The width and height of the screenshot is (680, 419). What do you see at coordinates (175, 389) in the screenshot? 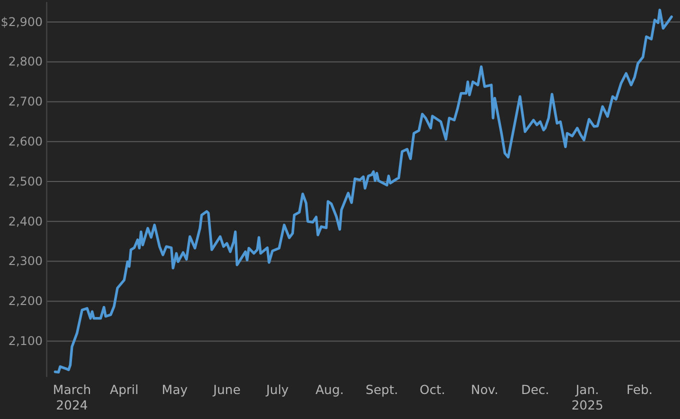
I see `x-tick-label: May` at bounding box center [175, 389].